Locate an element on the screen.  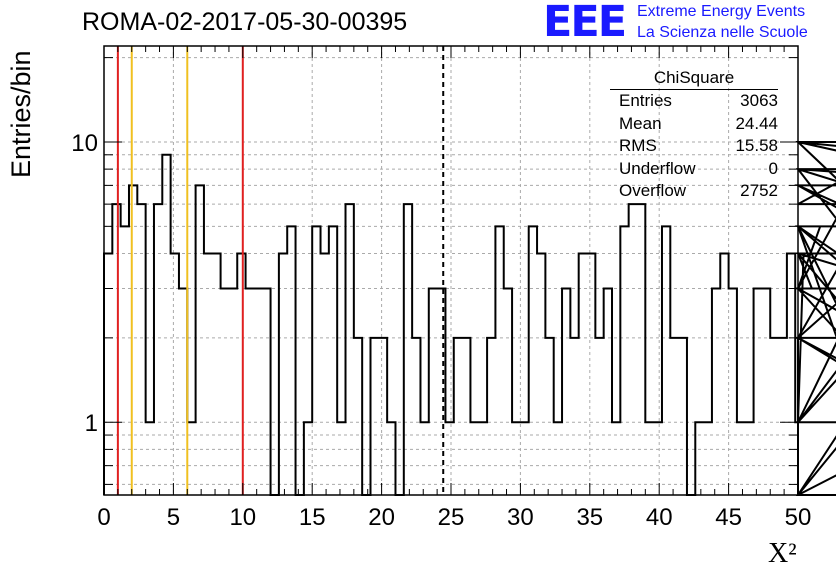
x-tick-label: 40 is located at coordinates (659, 517).